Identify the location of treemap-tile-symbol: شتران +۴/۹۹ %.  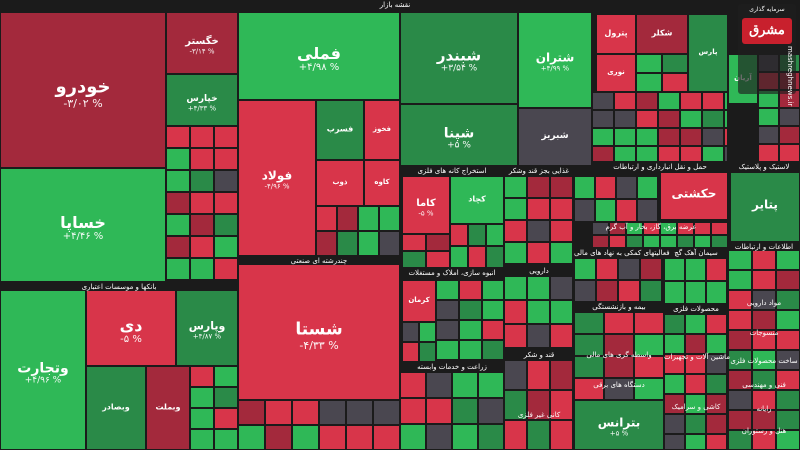
(555, 60).